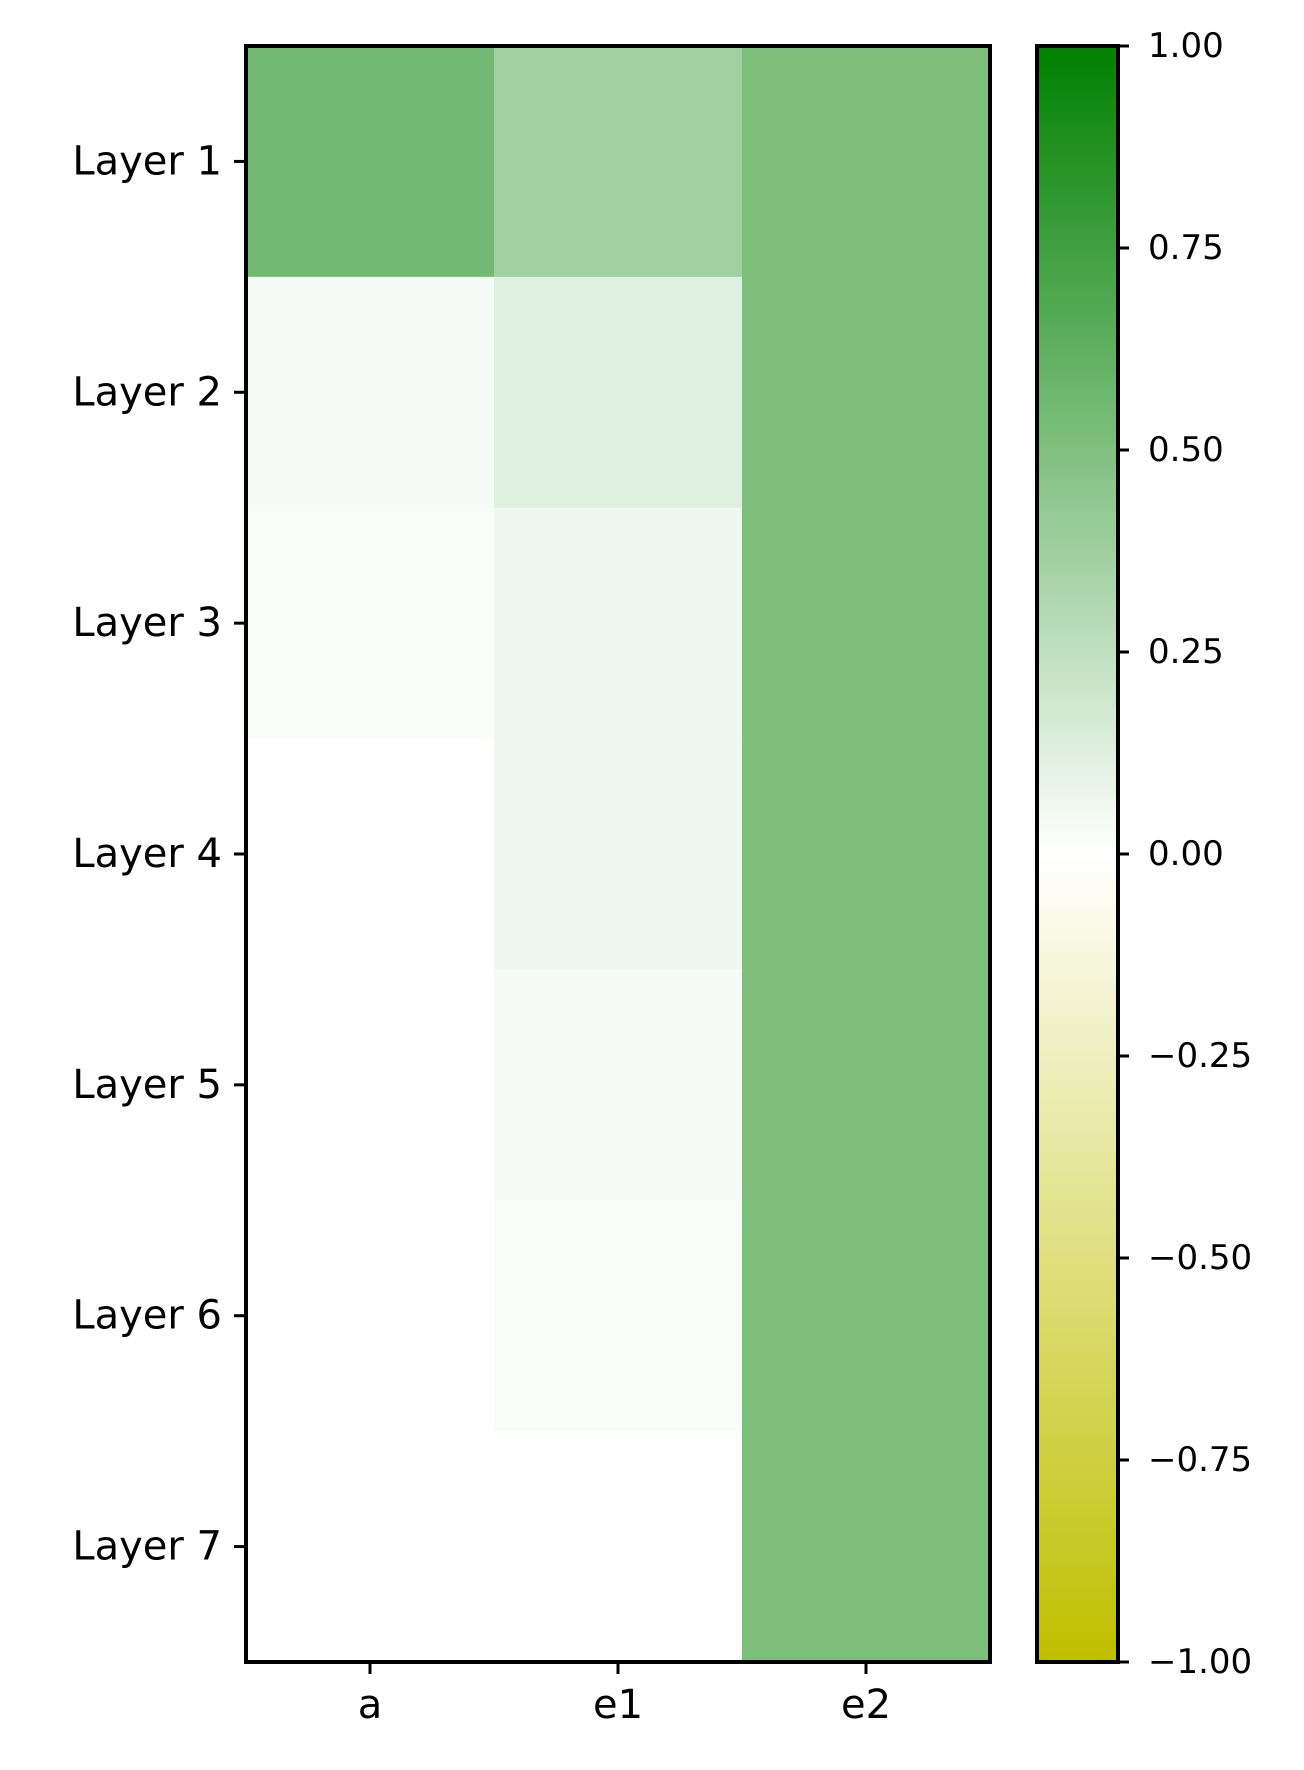  I want to click on colorbar-tick-label: 0.25, so click(1186, 652).